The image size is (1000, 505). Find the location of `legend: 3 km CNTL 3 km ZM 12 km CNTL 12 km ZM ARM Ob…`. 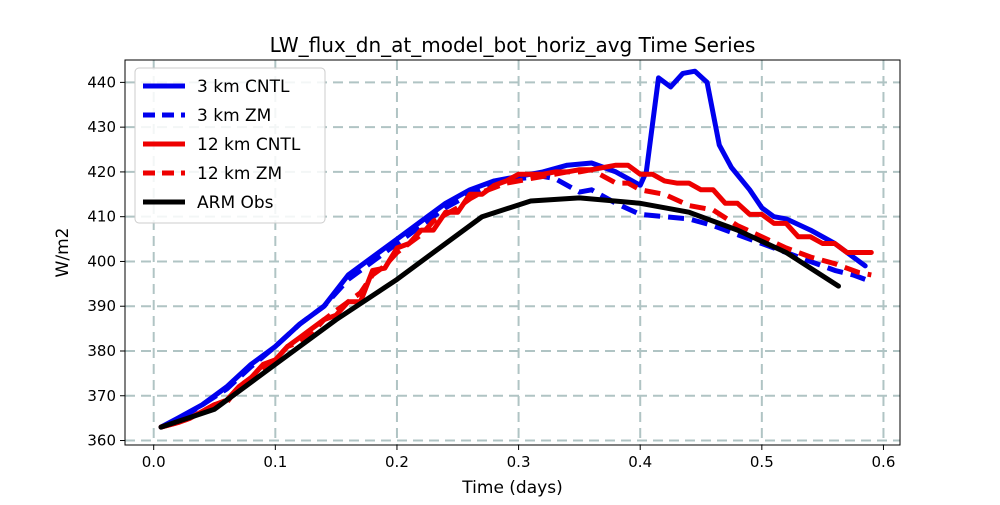

legend: 3 km CNTL 3 km ZM 12 km CNTL 12 km ZM ARM Ob… is located at coordinates (230, 145).